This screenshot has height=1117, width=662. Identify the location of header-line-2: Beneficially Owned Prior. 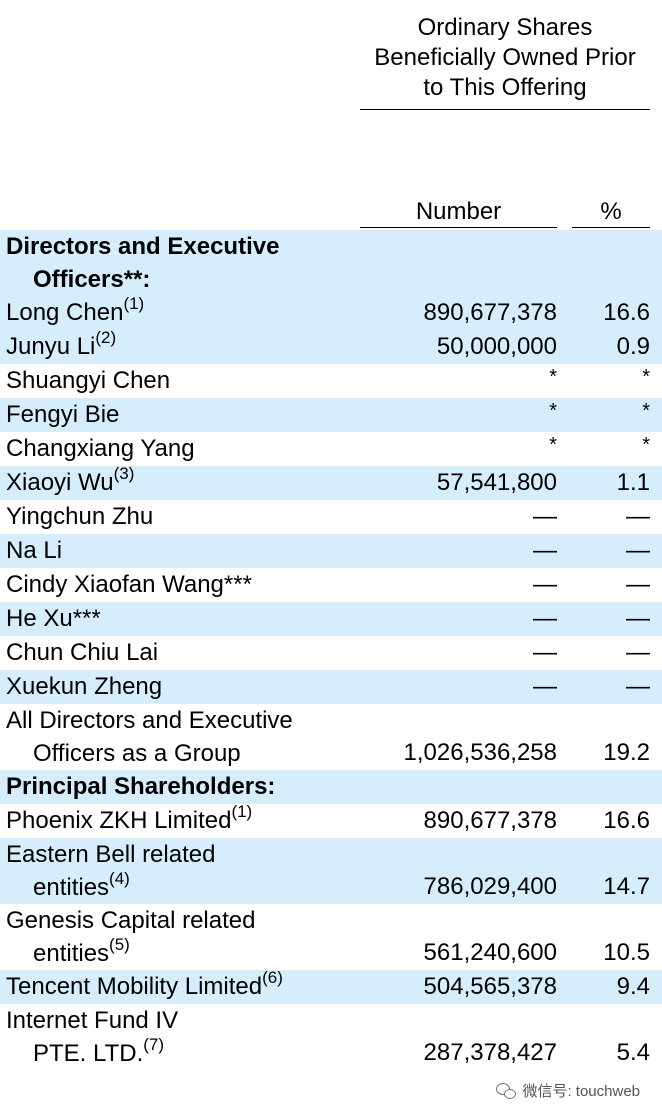
(505, 57).